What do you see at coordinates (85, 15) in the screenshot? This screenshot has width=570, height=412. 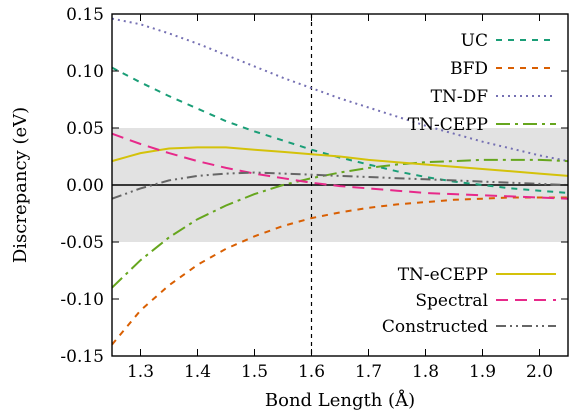 I see `y-tick-label: 0.15` at bounding box center [85, 15].